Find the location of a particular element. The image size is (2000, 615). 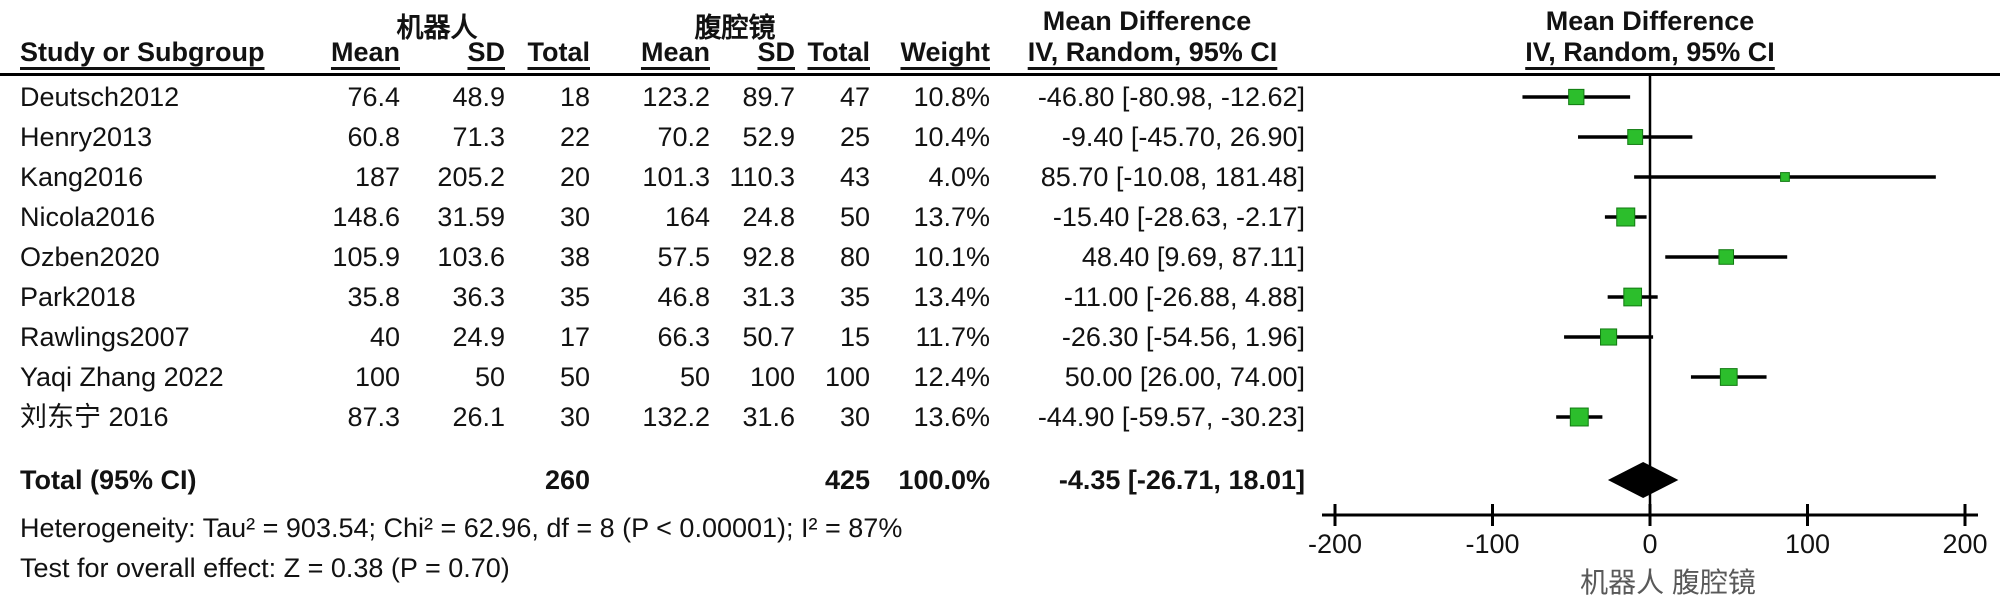

cell-group1-mean: 87.3 is located at coordinates (373, 417).